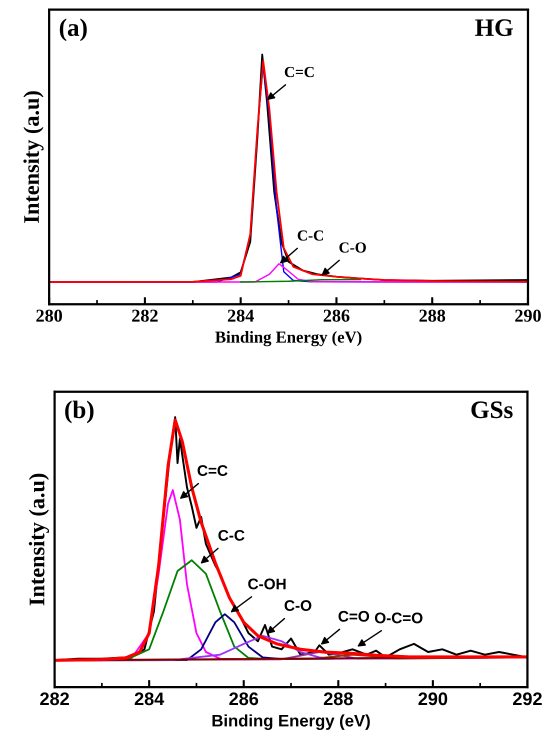 This screenshot has width=546, height=742. Describe the element at coordinates (49, 316) in the screenshot. I see `x-tick-label: 280` at that location.